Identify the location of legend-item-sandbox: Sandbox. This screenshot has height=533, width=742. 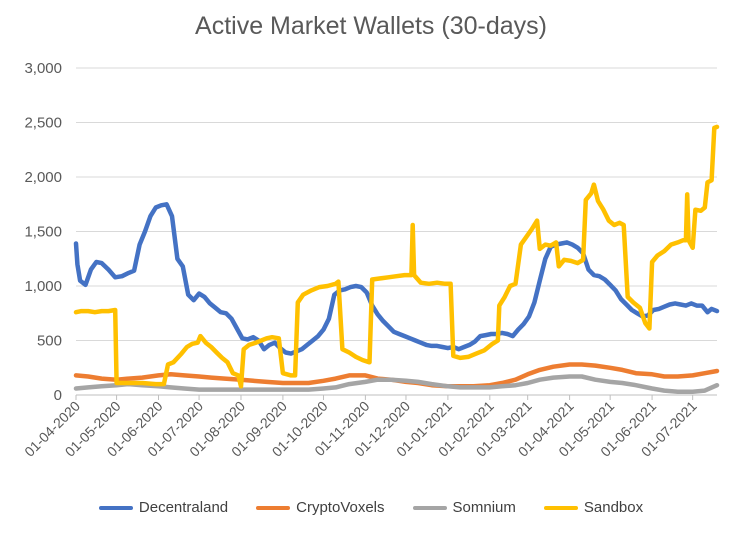
(593, 507).